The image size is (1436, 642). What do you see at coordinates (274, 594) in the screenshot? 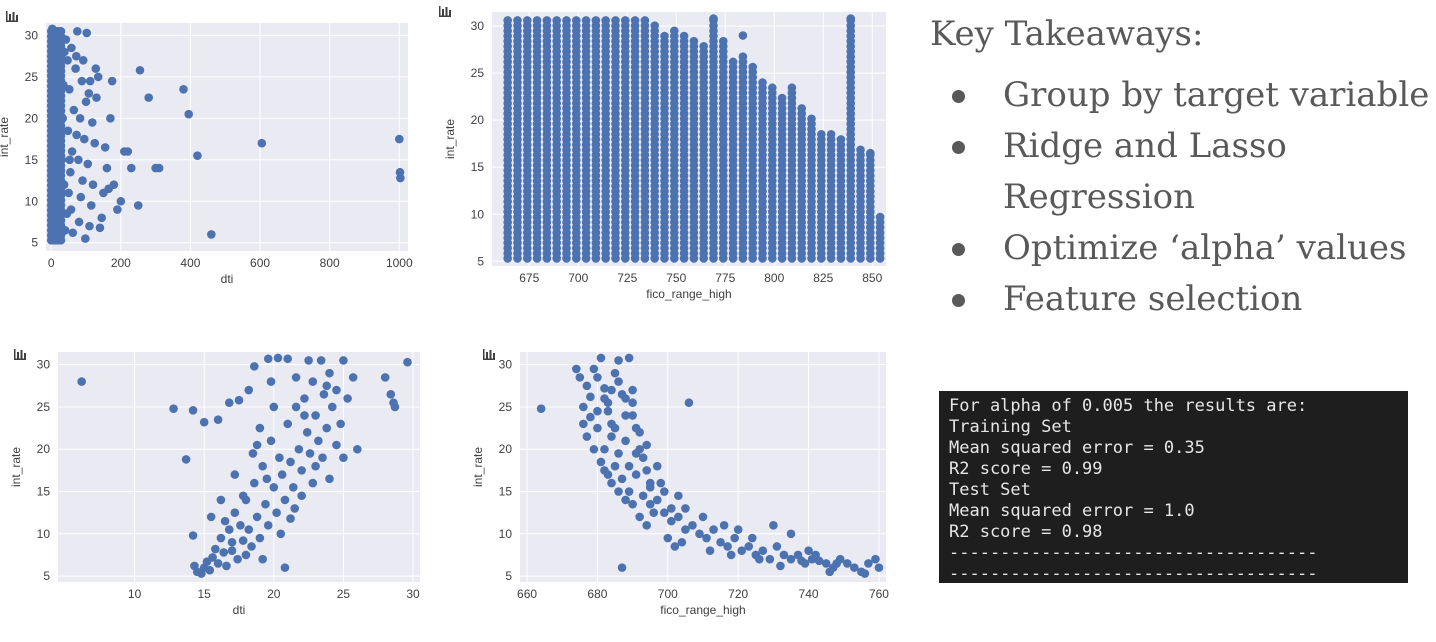
I see `x-tick-label: 20` at bounding box center [274, 594].